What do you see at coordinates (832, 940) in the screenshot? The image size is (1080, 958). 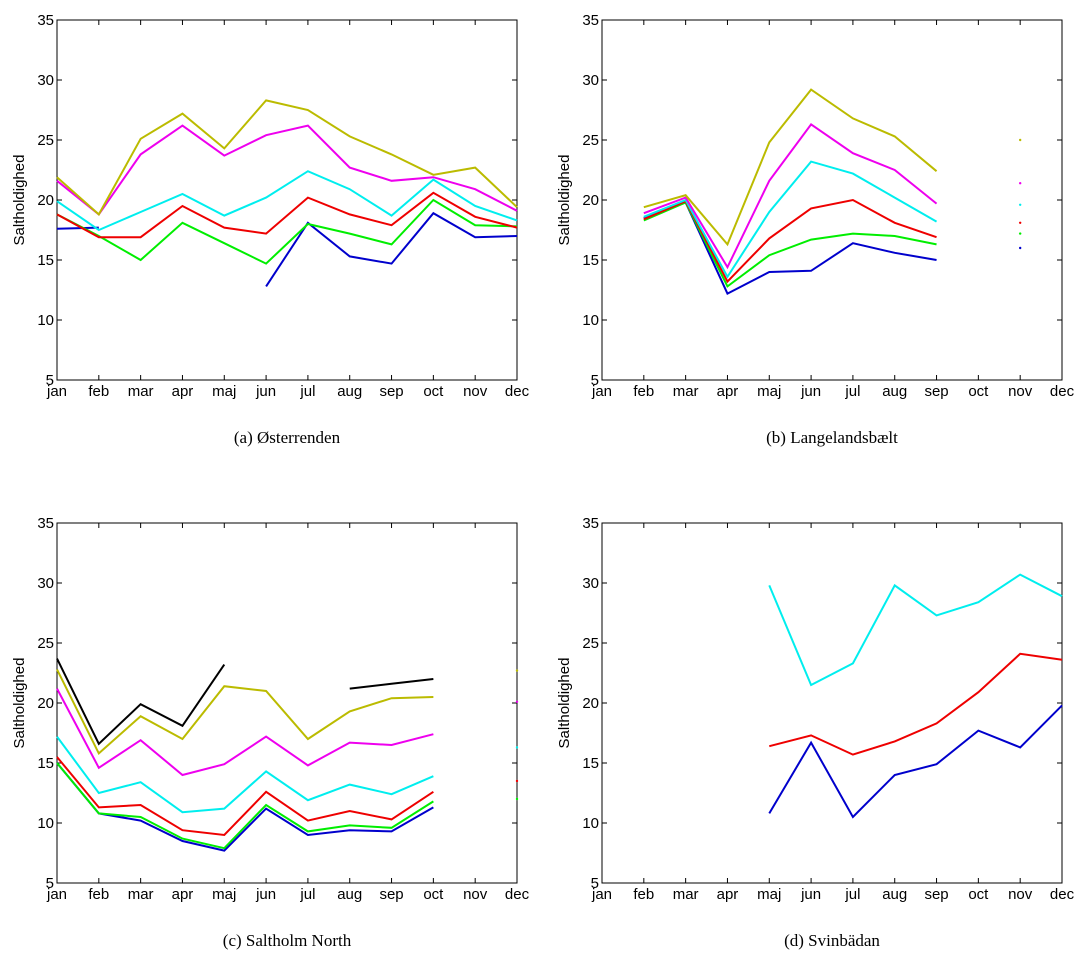 I see `panel-caption: (d) Svinbädan` at bounding box center [832, 940].